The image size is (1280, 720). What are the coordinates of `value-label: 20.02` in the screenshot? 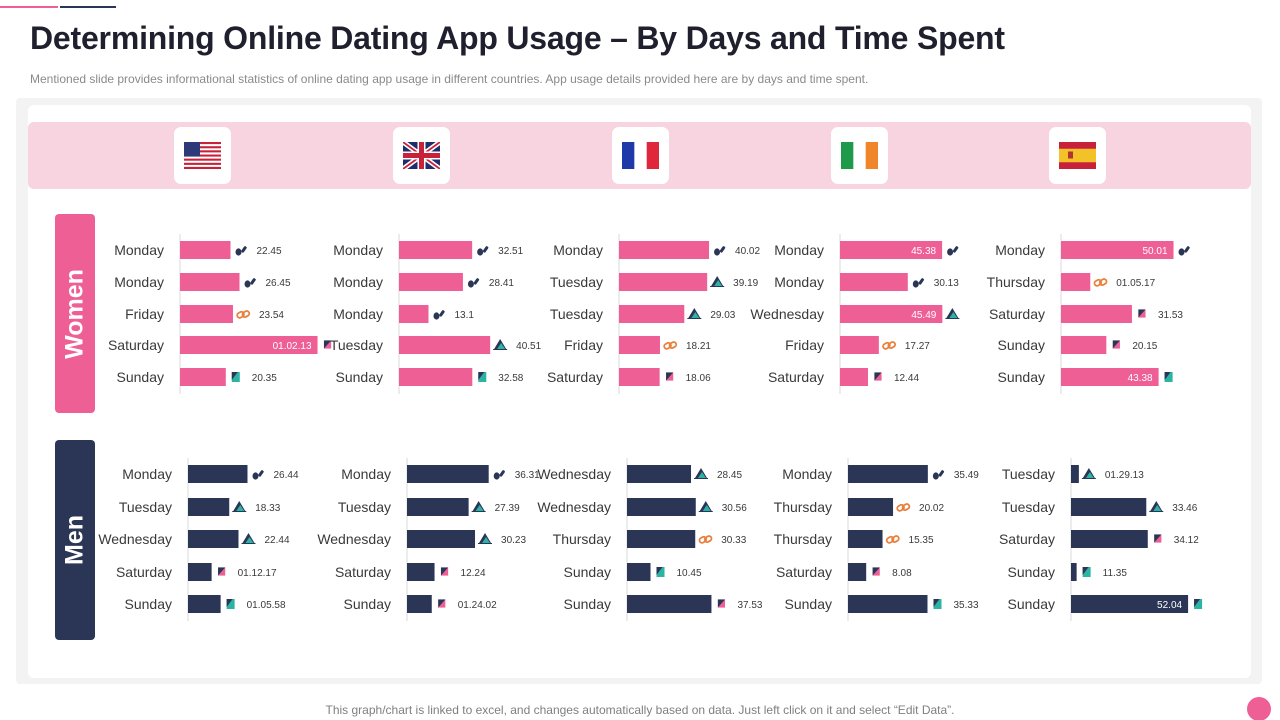 It's located at (931, 508).